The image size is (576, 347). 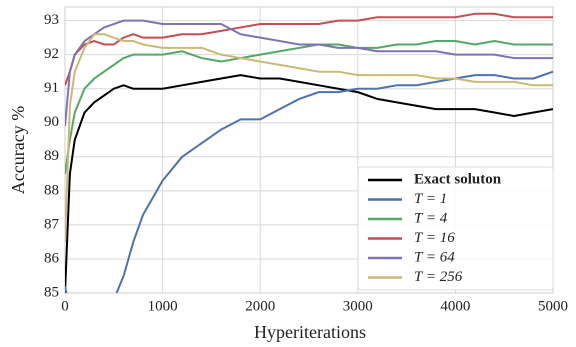 I want to click on x-tick-label: 4000, so click(x=455, y=306).